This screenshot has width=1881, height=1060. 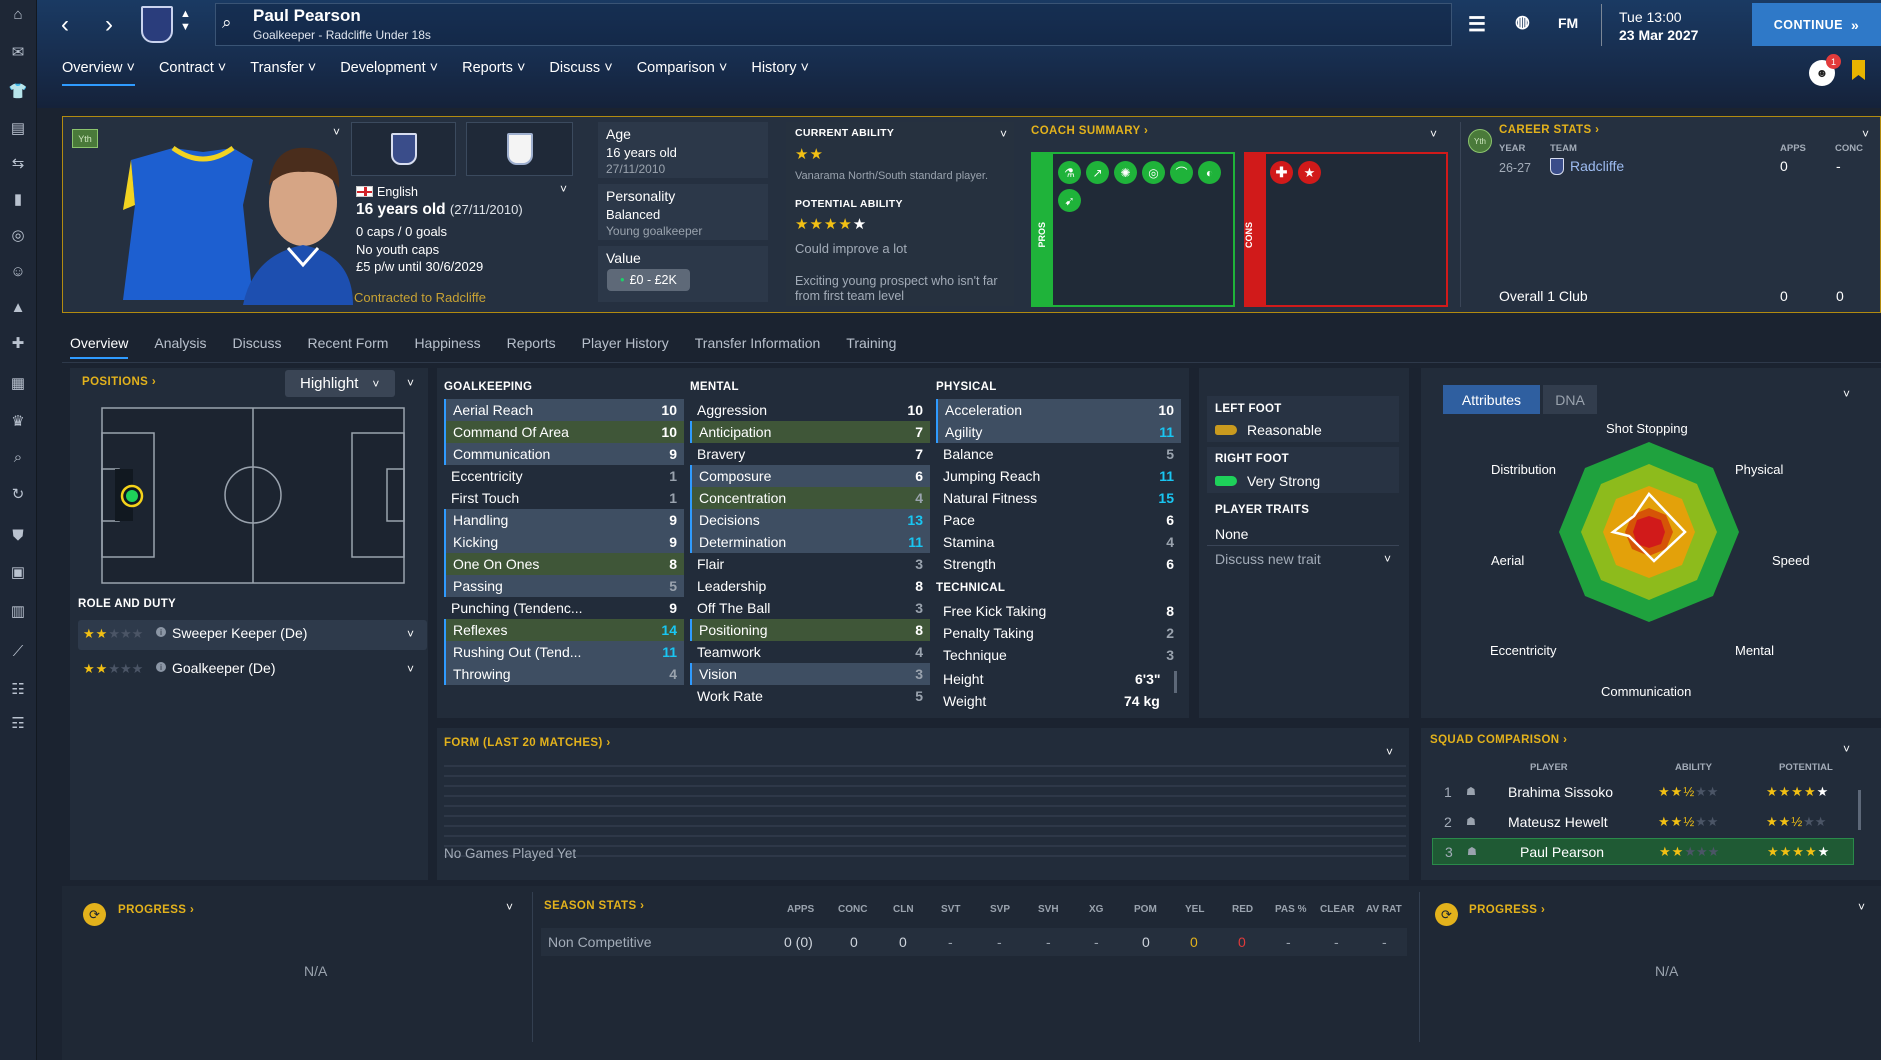 I want to click on attribute-row: One On Ones 8, so click(x=564, y=564).